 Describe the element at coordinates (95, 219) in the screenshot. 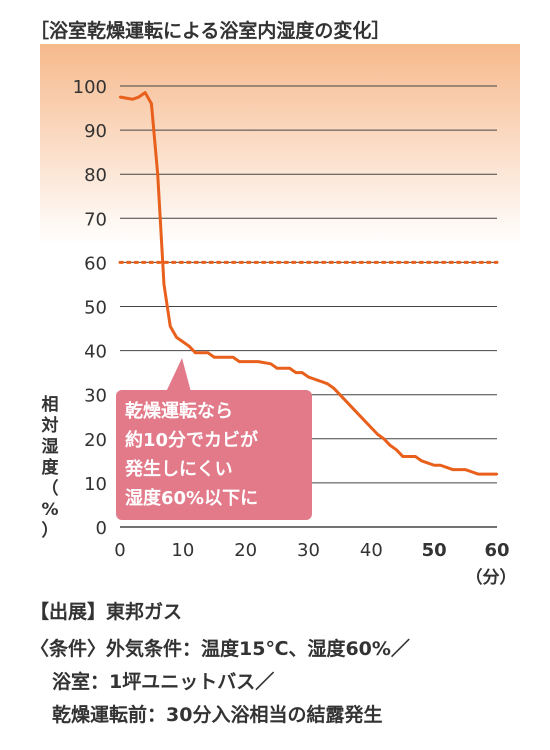

I see `y-tick-label: 70` at that location.